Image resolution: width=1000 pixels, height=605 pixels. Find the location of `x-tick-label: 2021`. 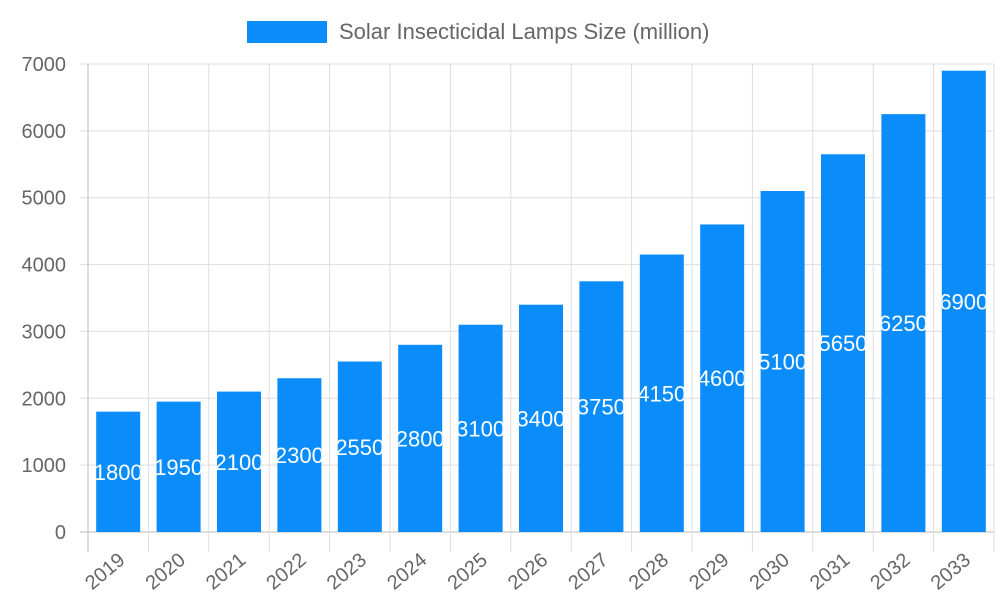

x-tick-label: 2021 is located at coordinates (226, 571).